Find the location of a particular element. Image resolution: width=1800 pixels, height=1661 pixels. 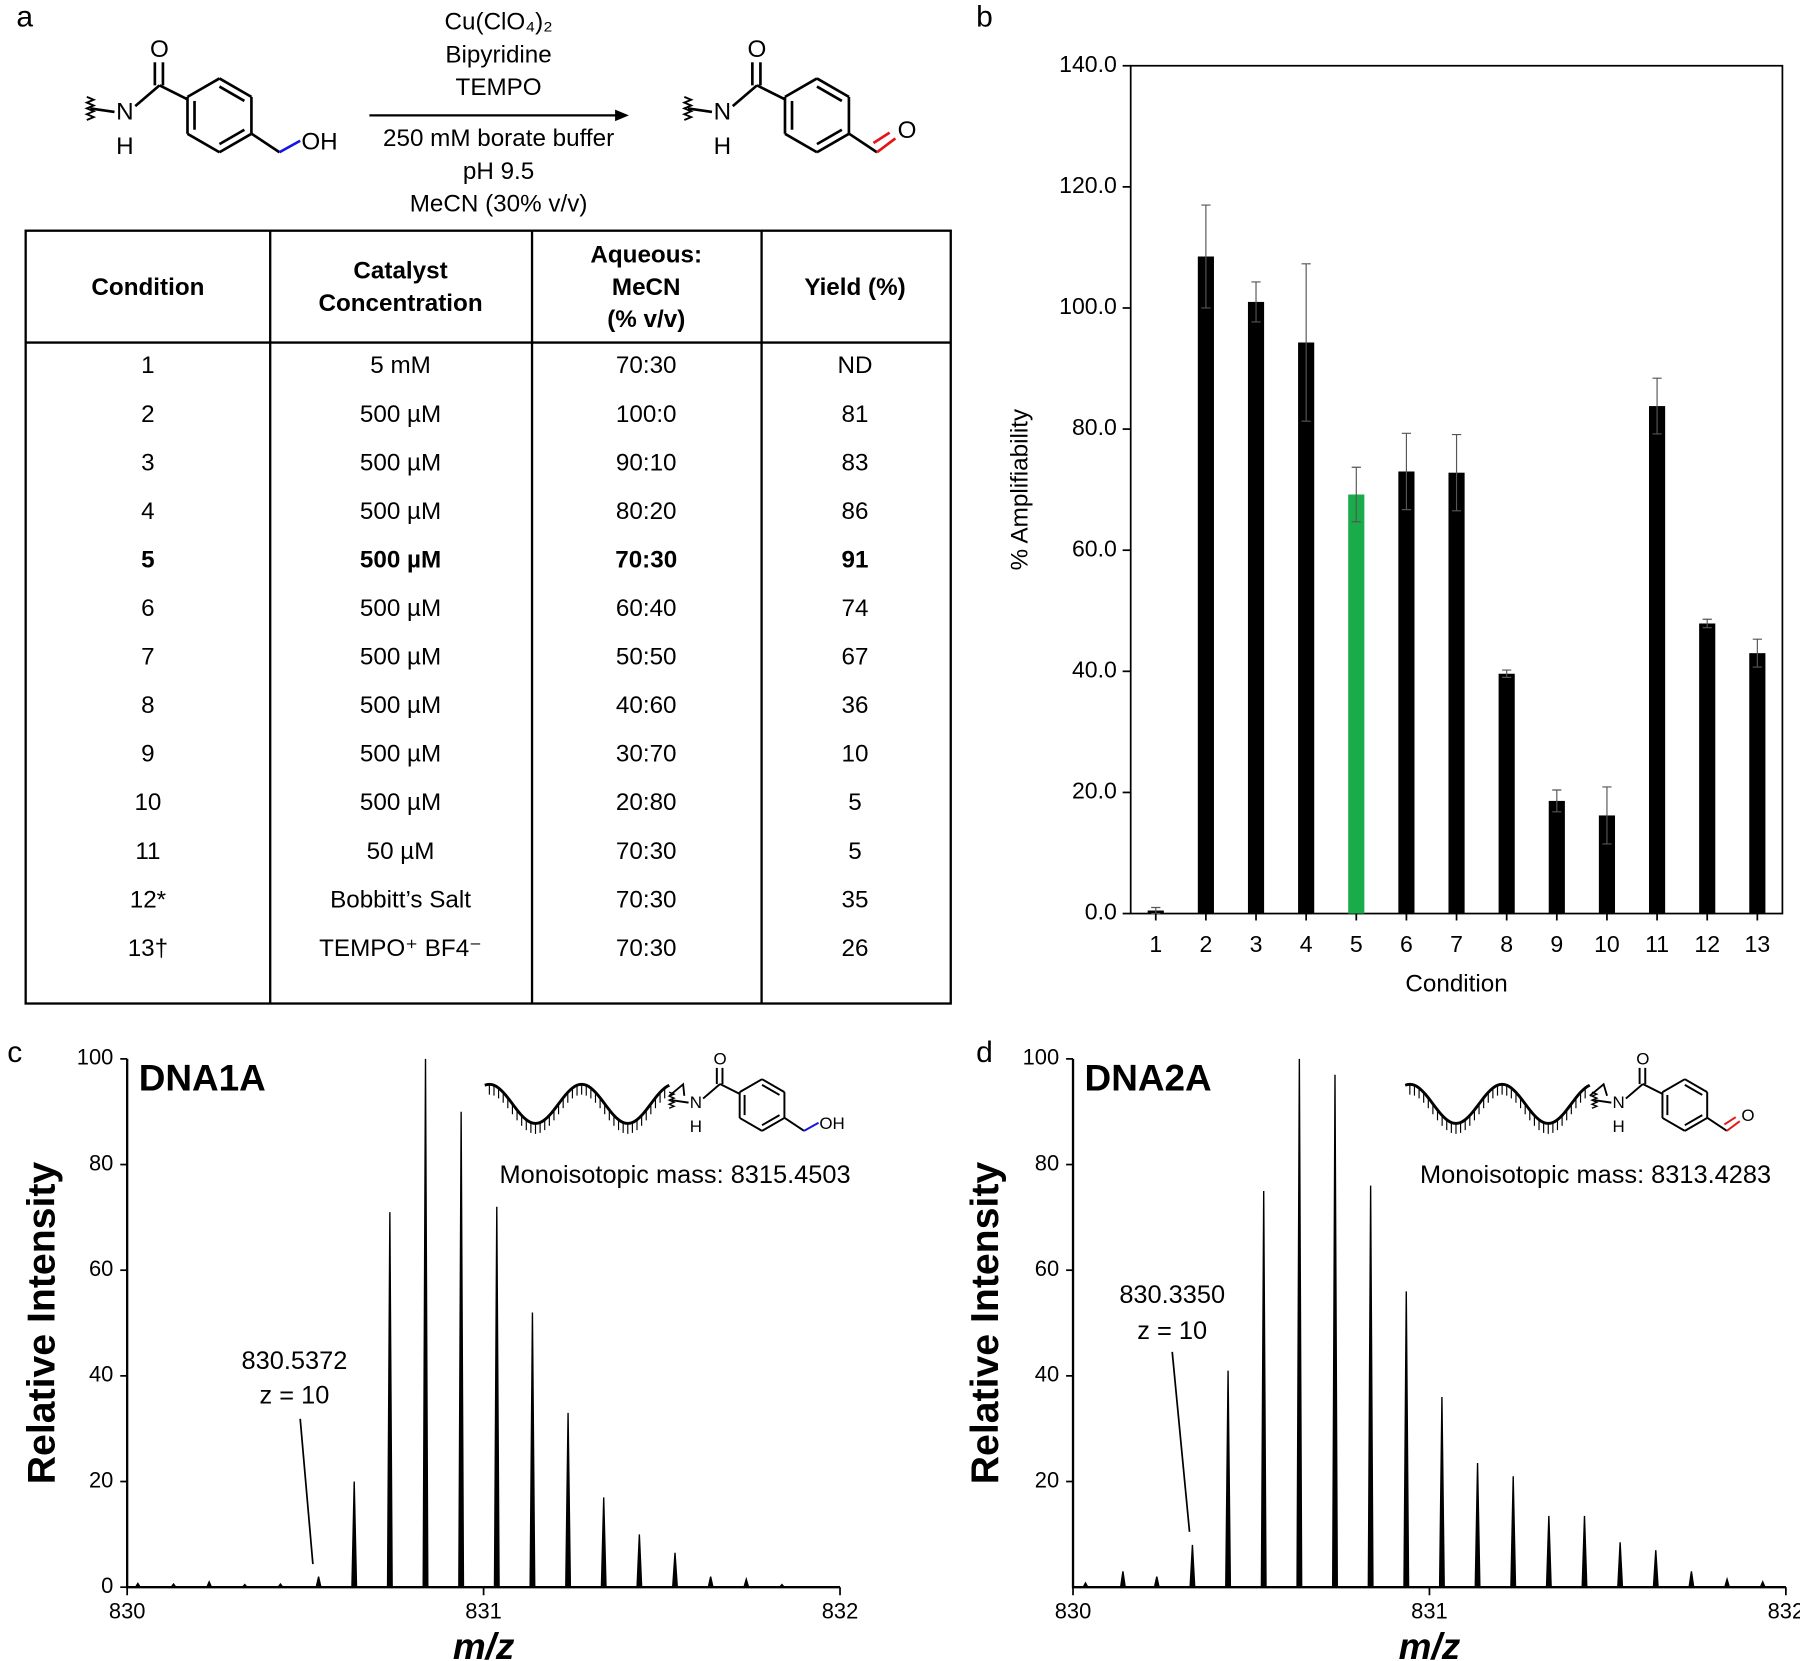

y-tick-label: 100.0 is located at coordinates (1088, 306).